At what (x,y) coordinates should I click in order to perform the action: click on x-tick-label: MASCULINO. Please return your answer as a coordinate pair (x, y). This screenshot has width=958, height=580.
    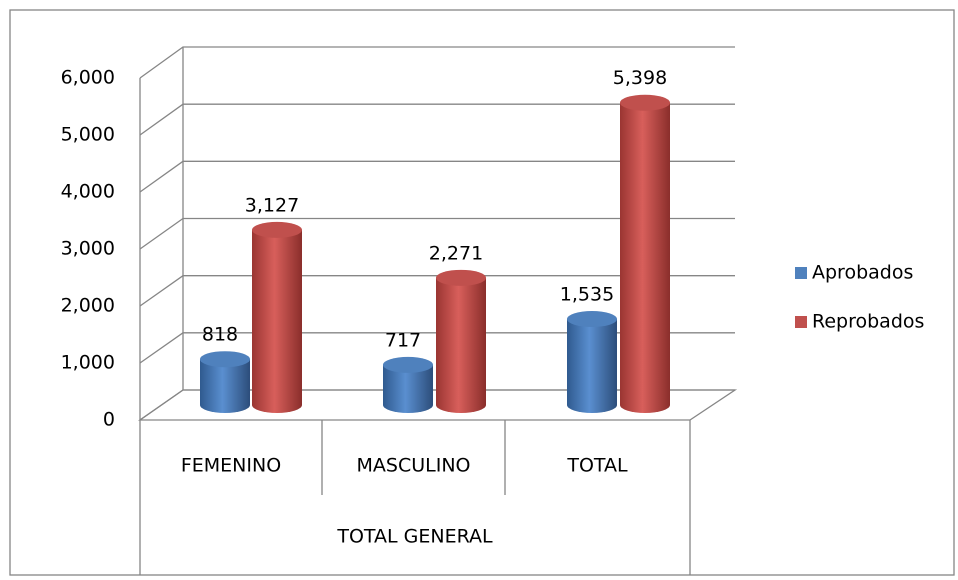
    Looking at the image, I should click on (414, 466).